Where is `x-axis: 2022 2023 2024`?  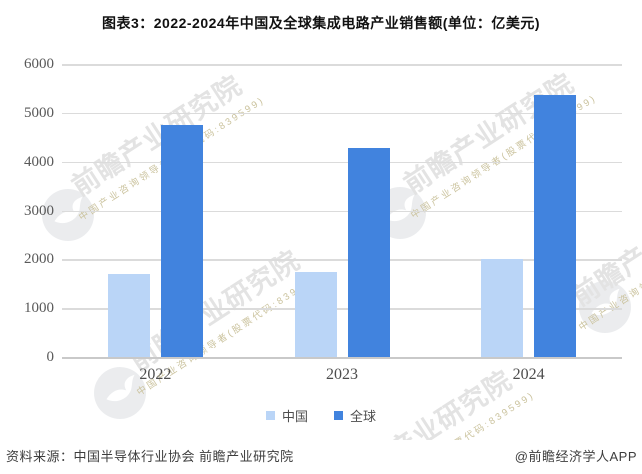 x-axis: 2022 2023 2024 is located at coordinates (342, 376).